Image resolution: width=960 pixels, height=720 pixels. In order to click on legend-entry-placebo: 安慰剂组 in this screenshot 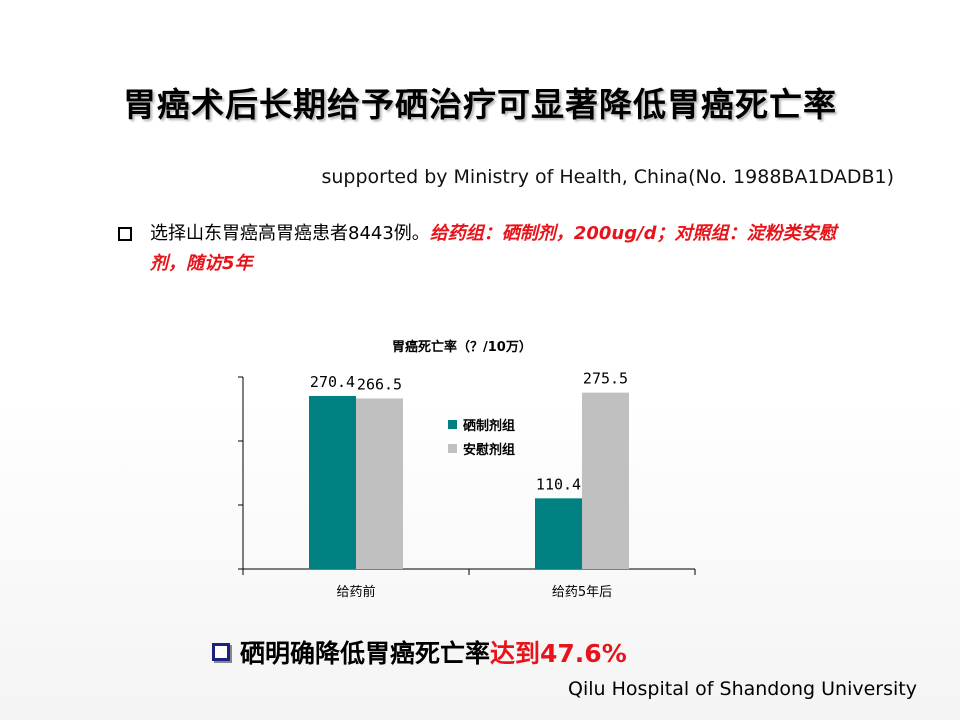, I will do `click(481, 448)`.